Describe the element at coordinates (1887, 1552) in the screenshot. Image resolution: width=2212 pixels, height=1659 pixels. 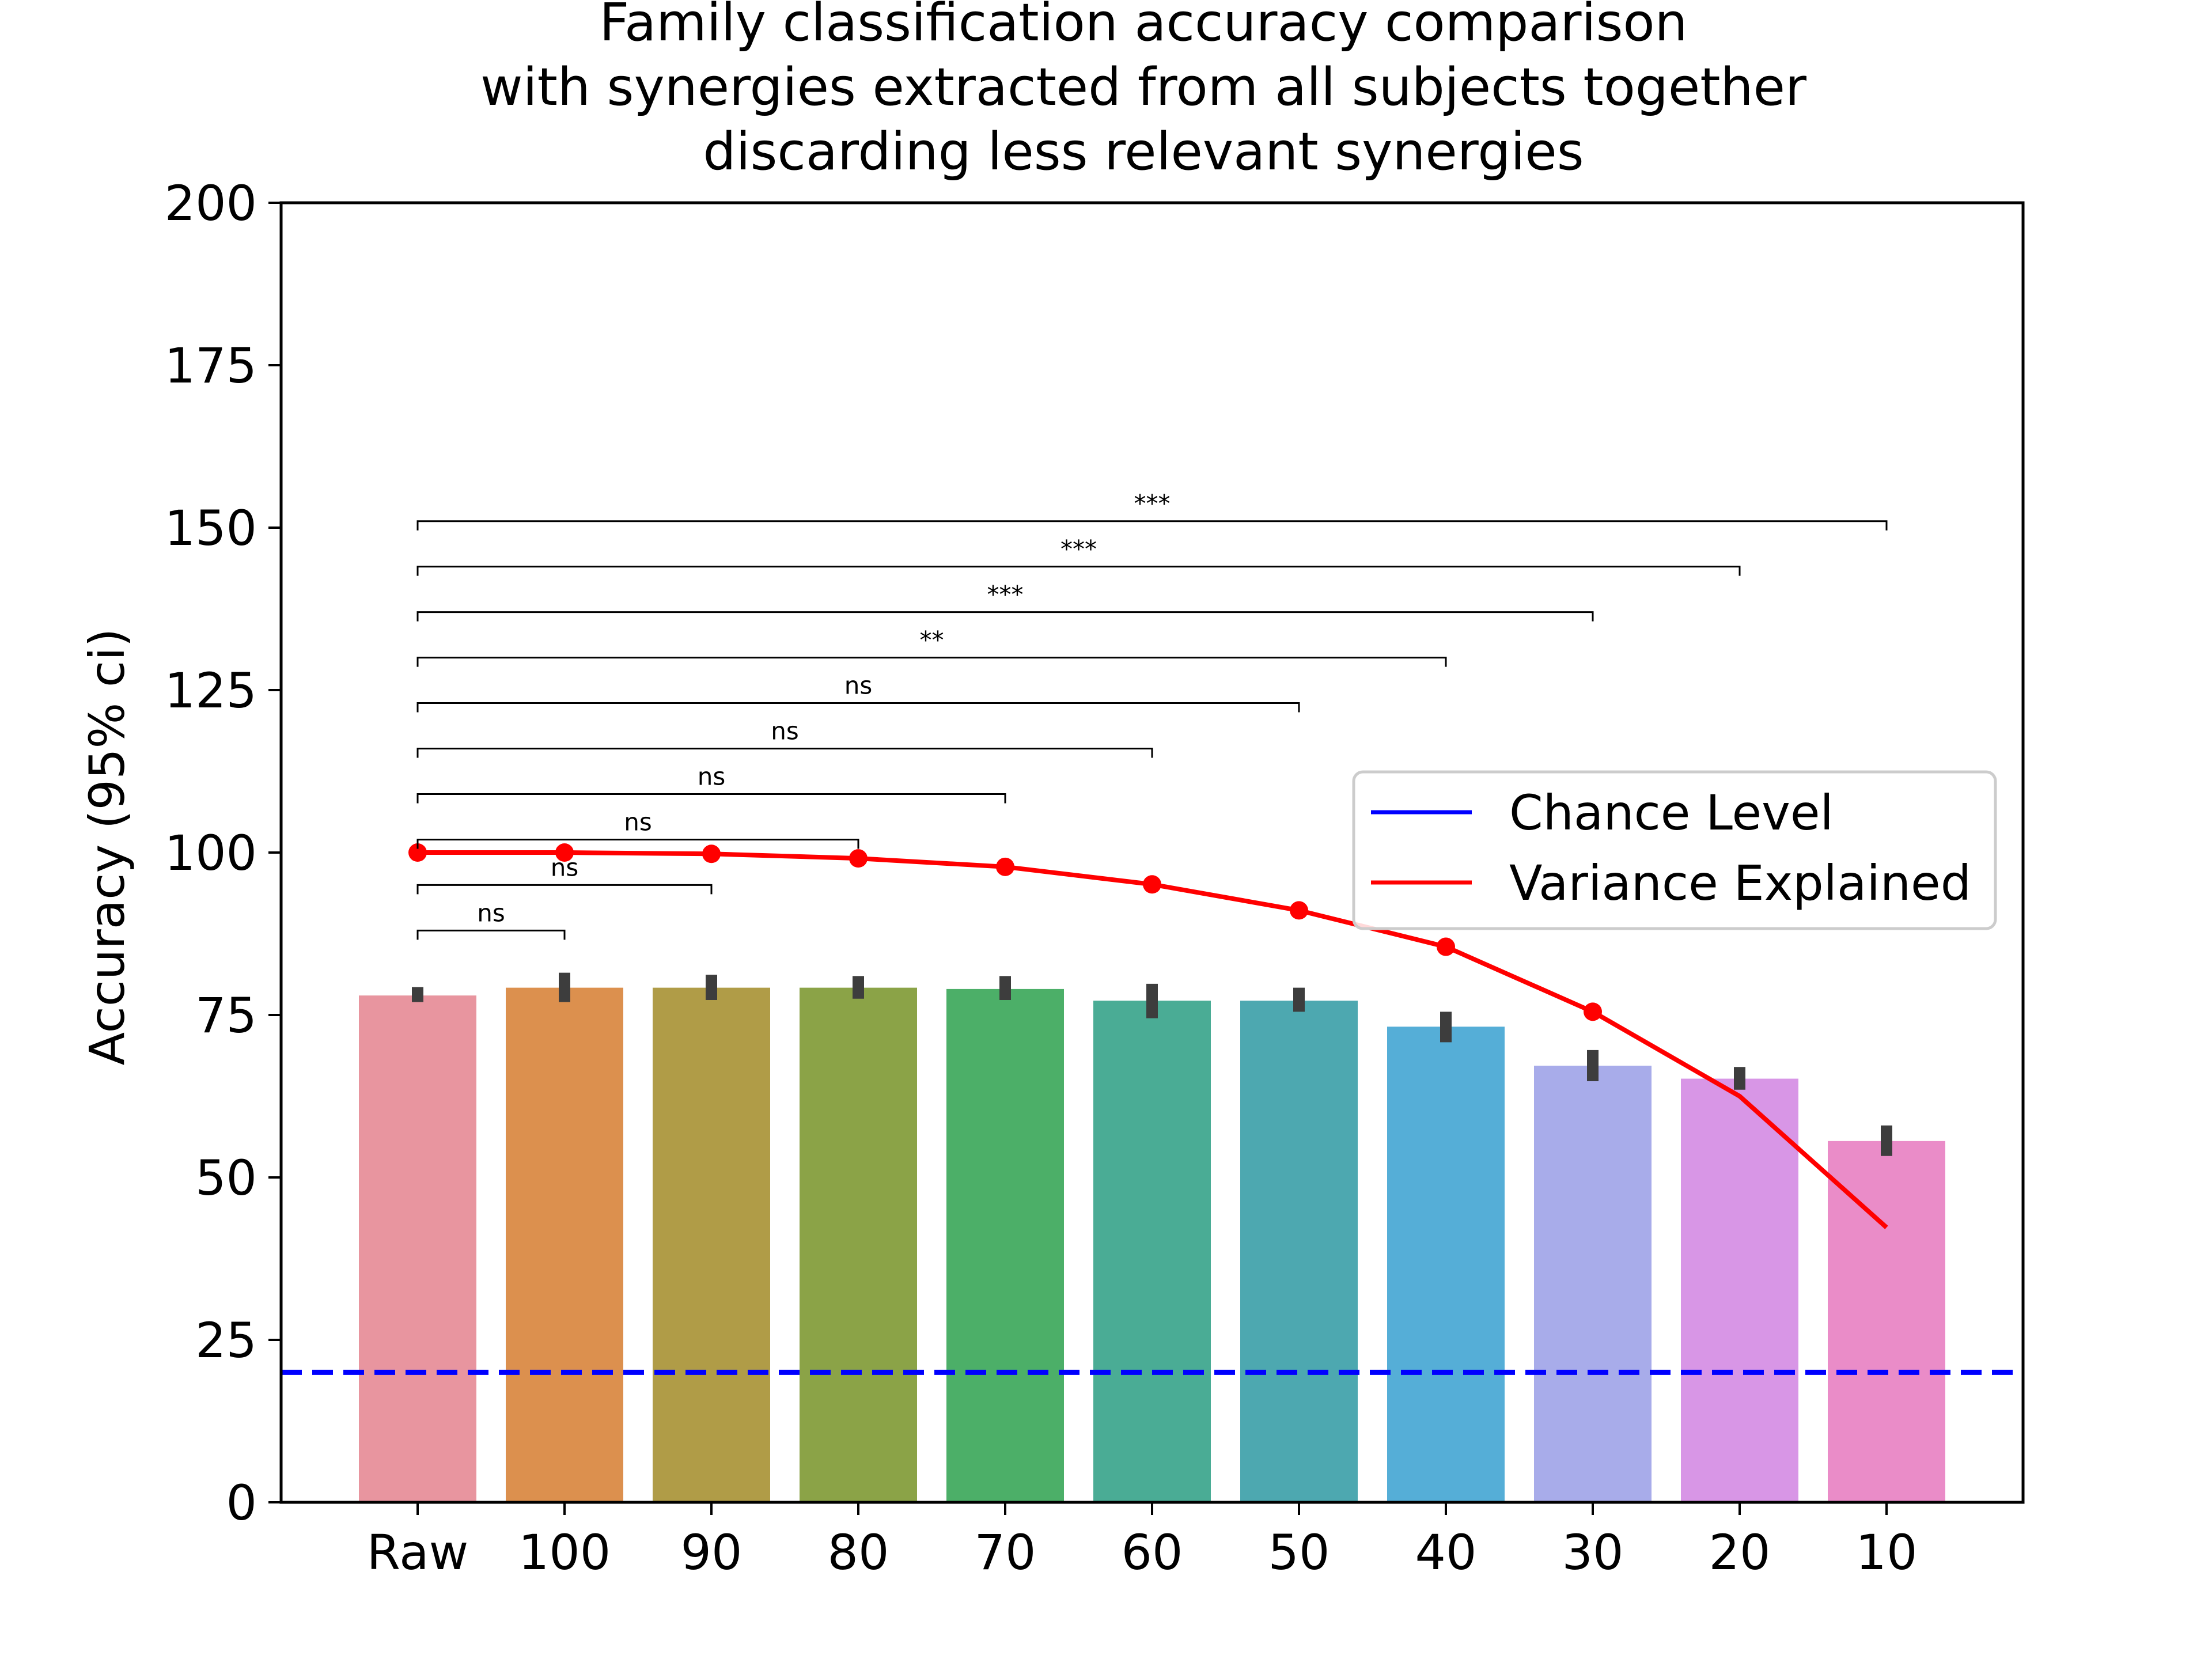
I see `x-tick-label: 10` at that location.